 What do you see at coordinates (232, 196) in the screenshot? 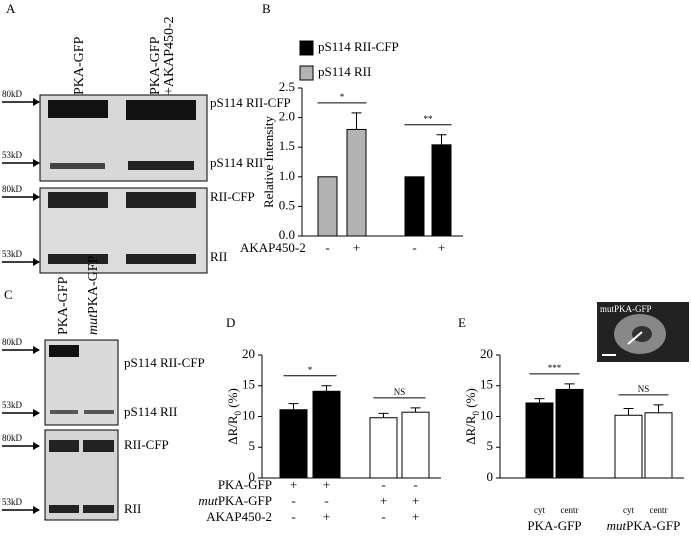
I see `band-label: RII-CFP` at bounding box center [232, 196].